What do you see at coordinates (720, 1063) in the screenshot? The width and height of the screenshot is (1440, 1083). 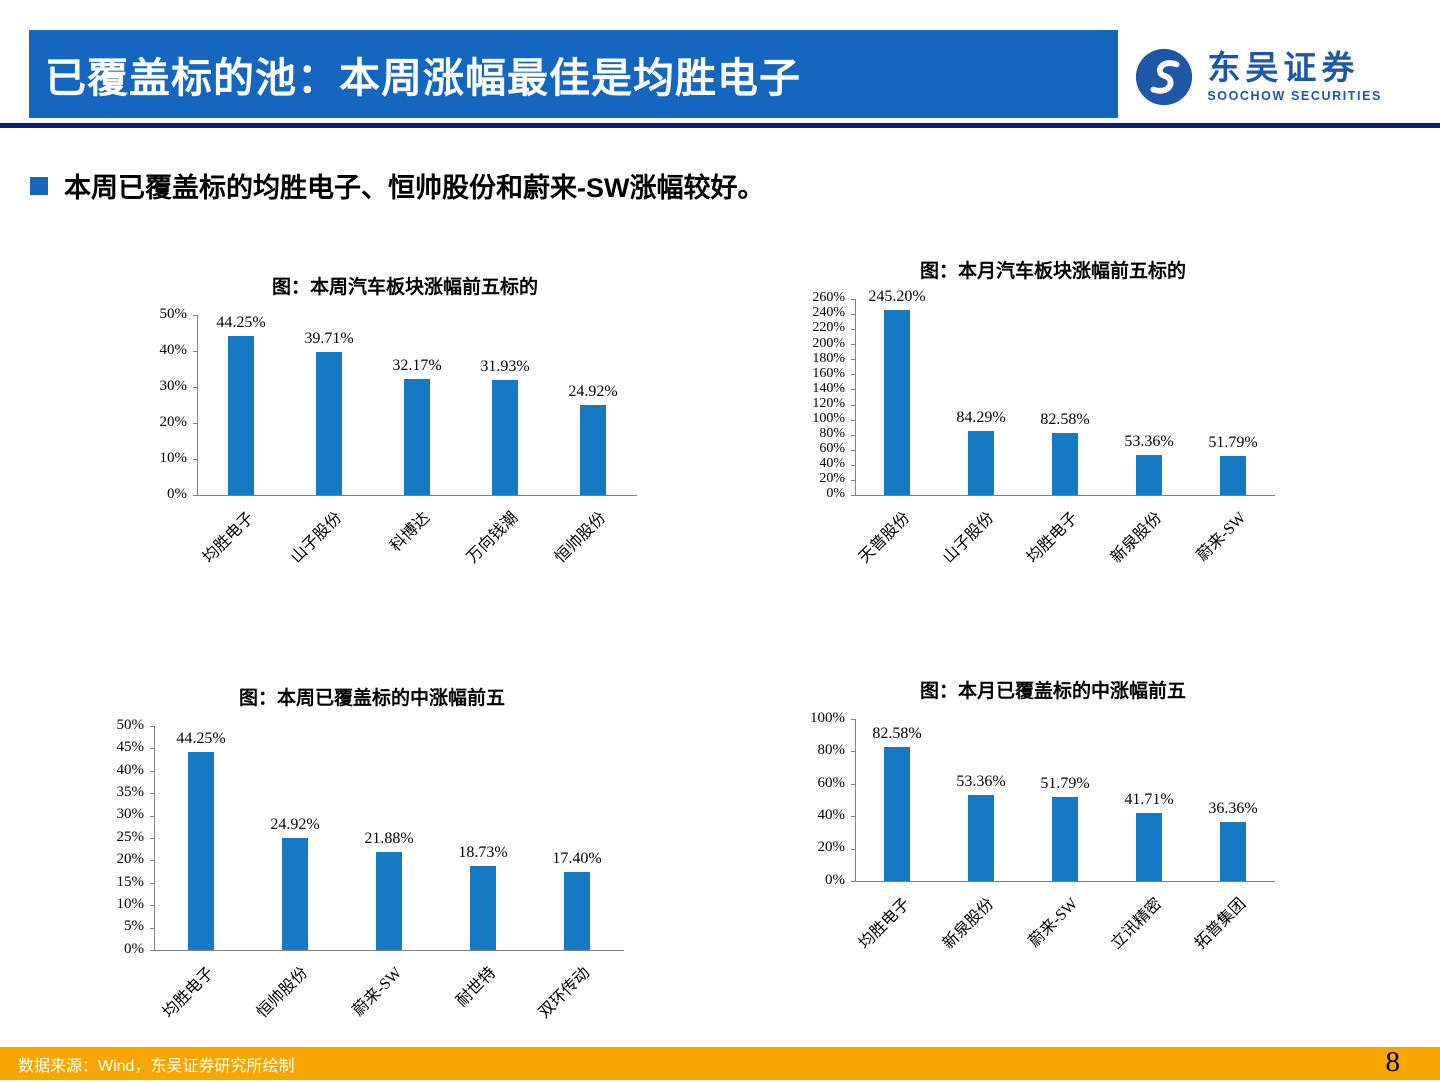 I see `footer-bar: 数据来源：Wind，东吴证券研究所绘制` at bounding box center [720, 1063].